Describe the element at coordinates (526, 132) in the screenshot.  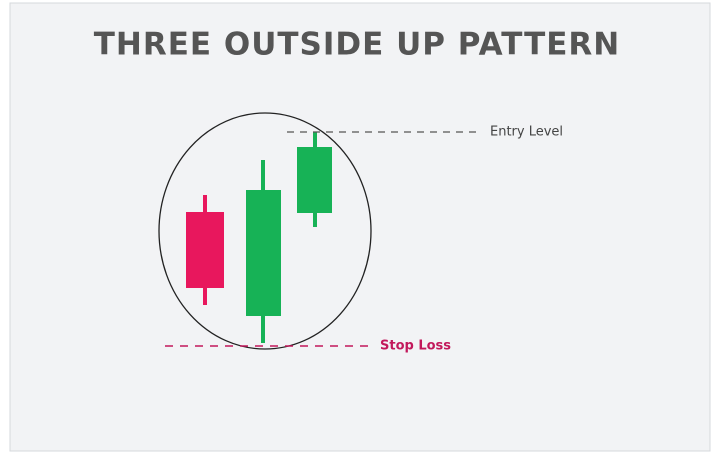
I see `entry-label: Entry Level` at that location.